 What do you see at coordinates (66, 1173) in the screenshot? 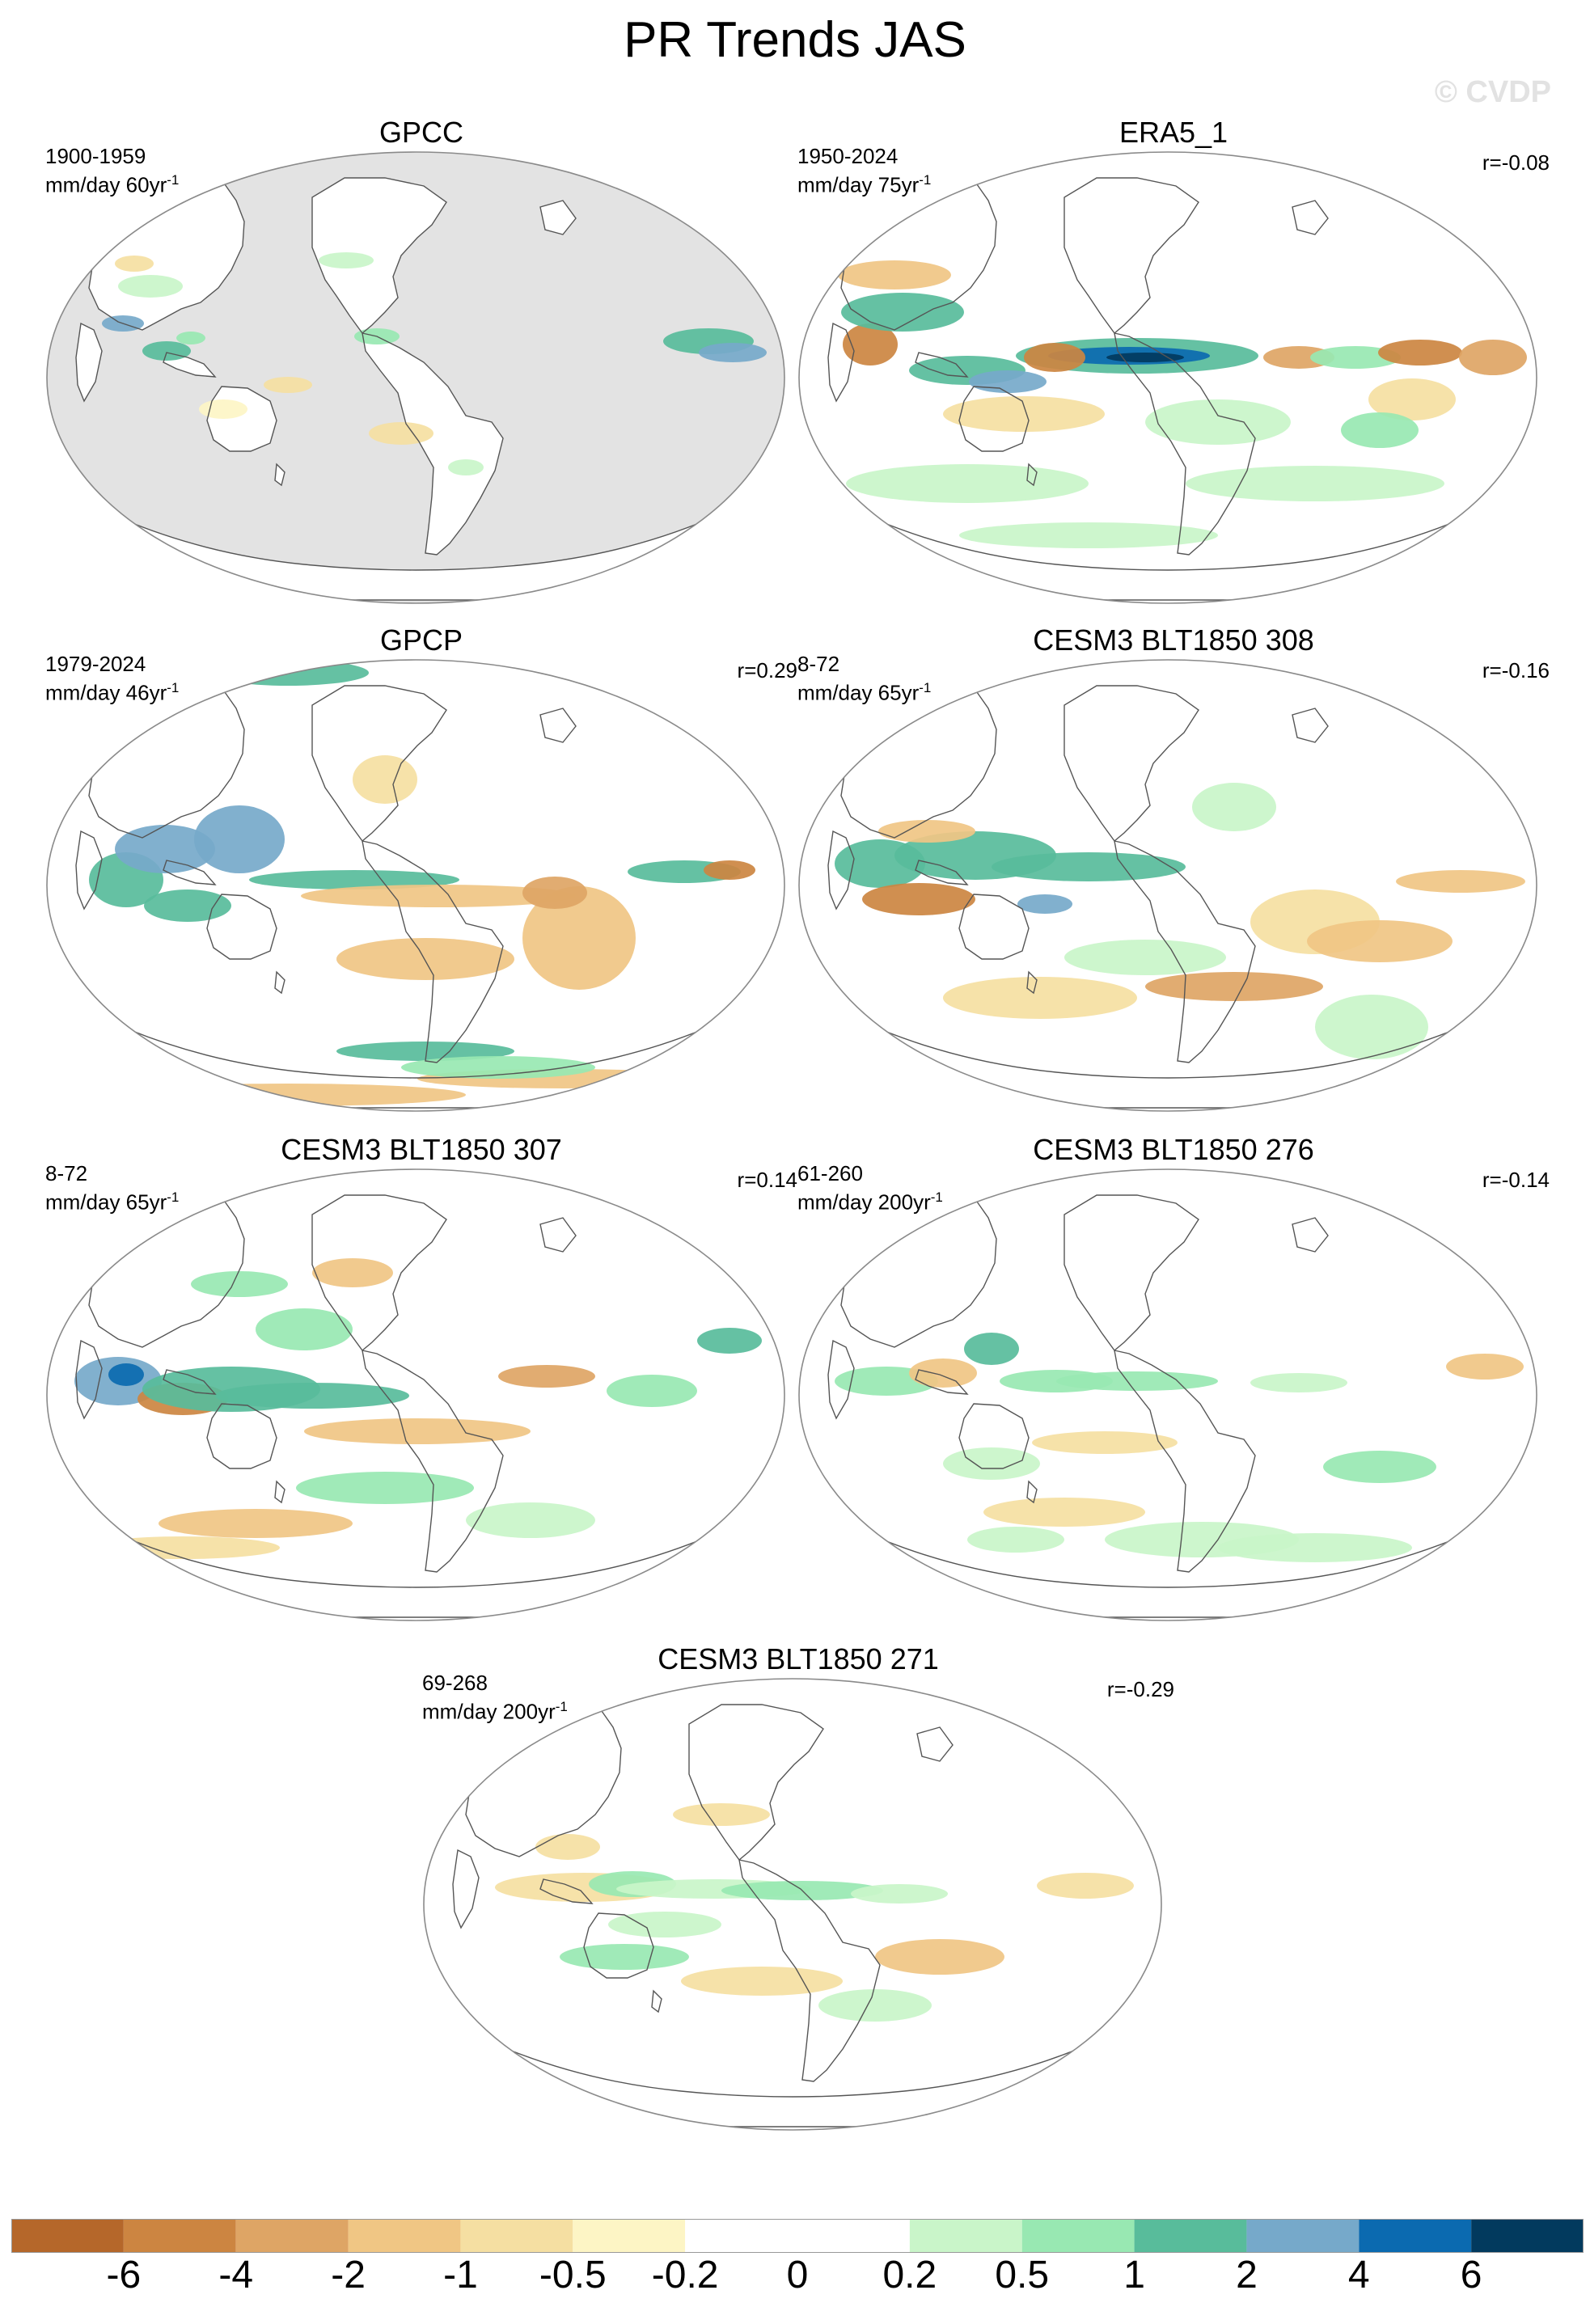
I see `panel-period: 8-72` at bounding box center [66, 1173].